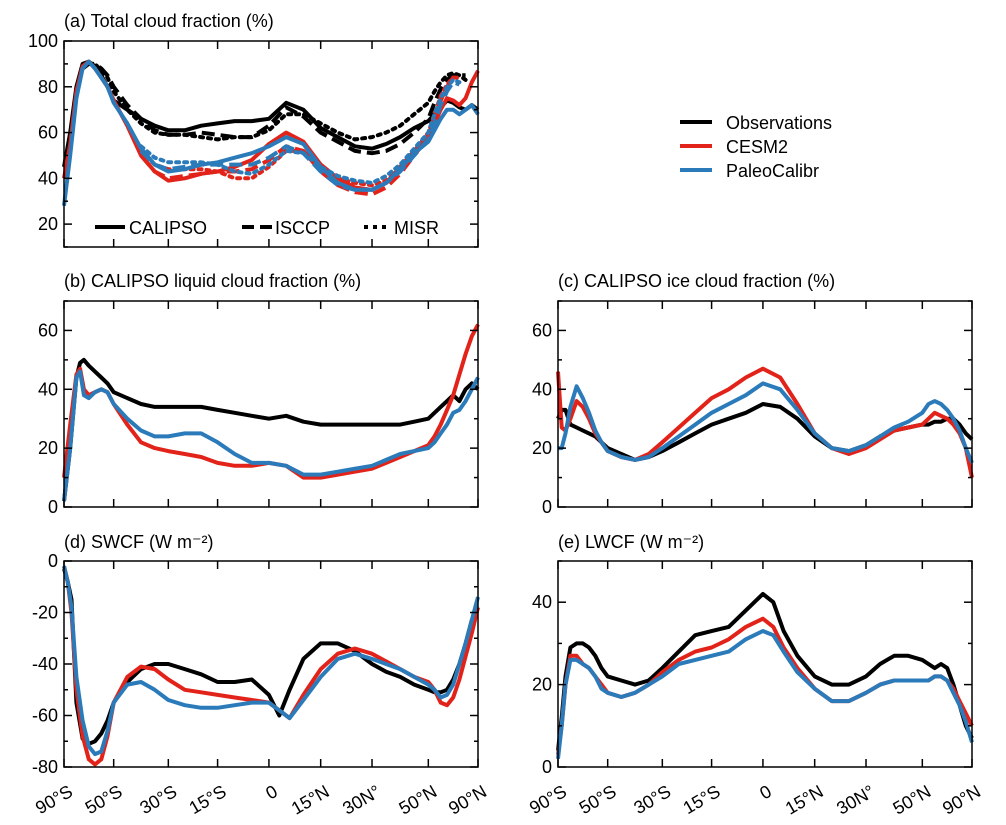 The image size is (1006, 825). I want to click on panel-b-ytick-label: 0, so click(53, 507).